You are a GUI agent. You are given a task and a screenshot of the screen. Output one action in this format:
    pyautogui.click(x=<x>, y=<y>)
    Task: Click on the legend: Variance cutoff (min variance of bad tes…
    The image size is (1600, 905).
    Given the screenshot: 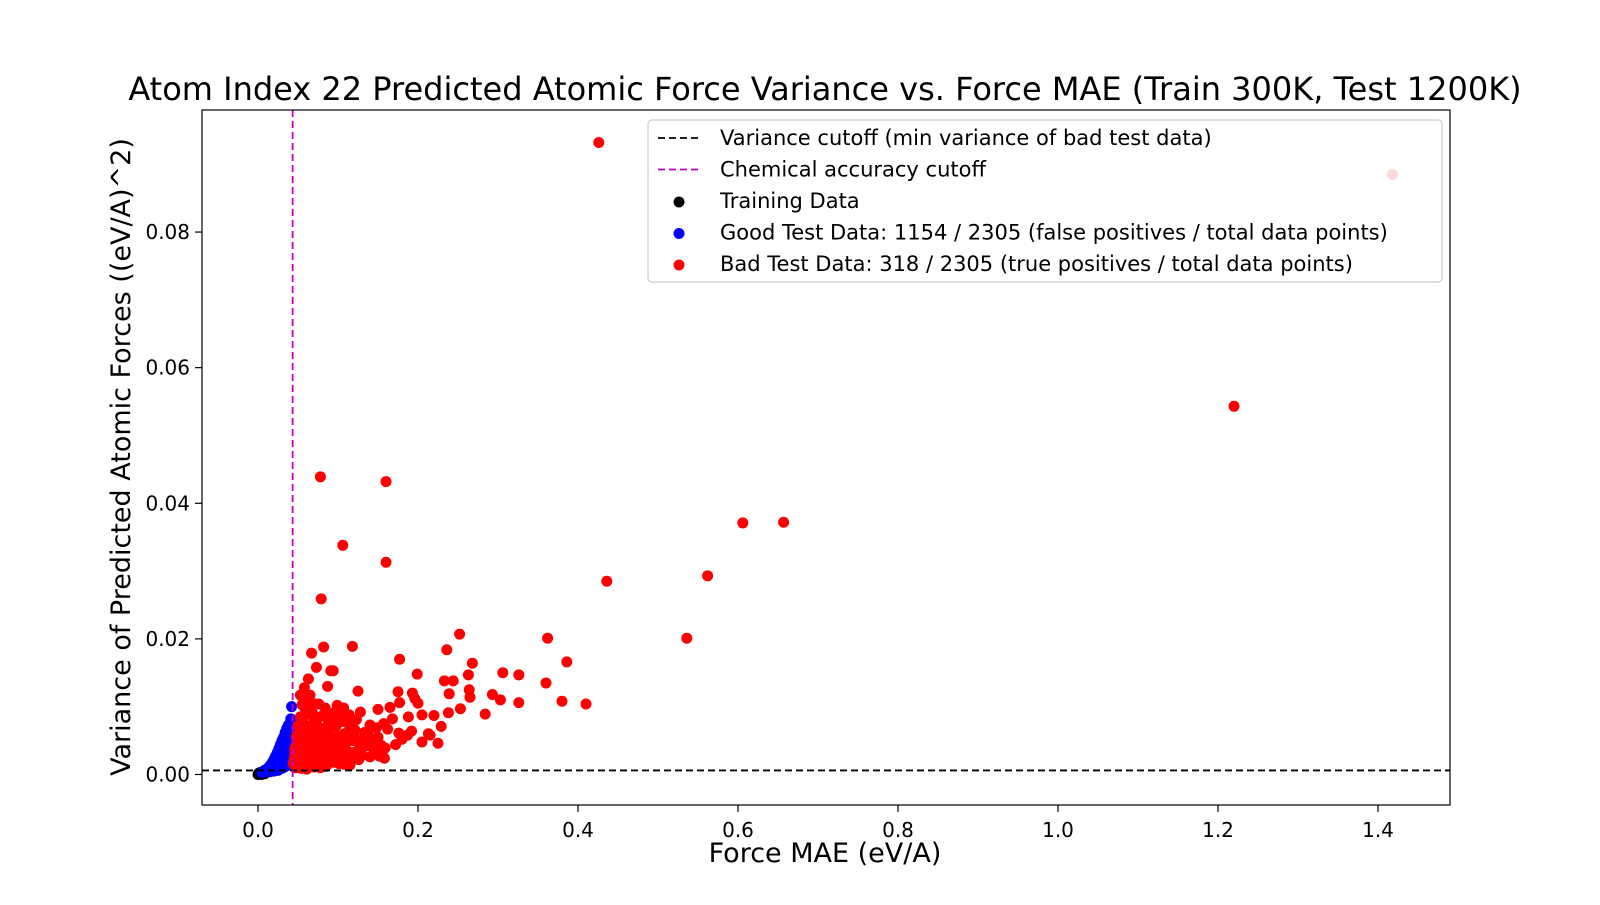 What is the action you would take?
    pyautogui.click(x=1045, y=201)
    